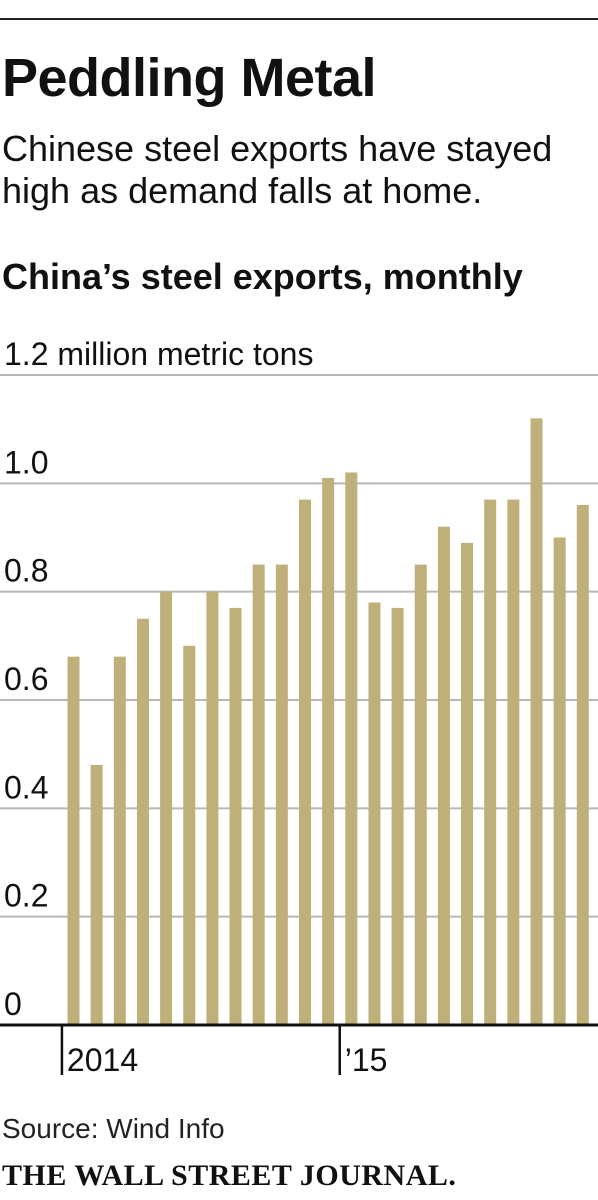  Describe the element at coordinates (299, 19) in the screenshot. I see `top-rule` at that location.